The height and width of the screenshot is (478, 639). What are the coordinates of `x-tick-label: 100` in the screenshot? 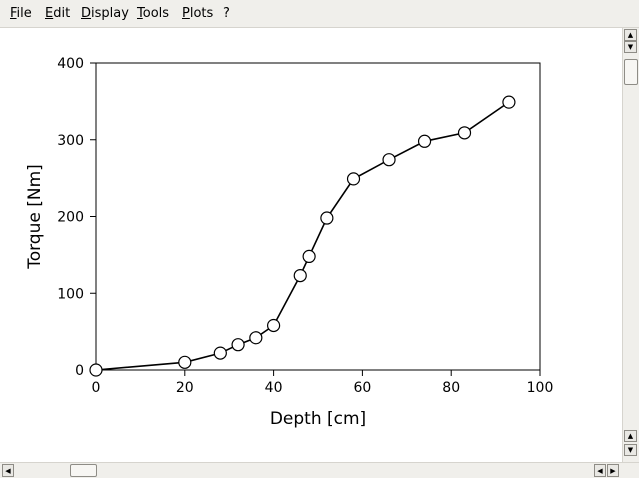 It's located at (540, 388).